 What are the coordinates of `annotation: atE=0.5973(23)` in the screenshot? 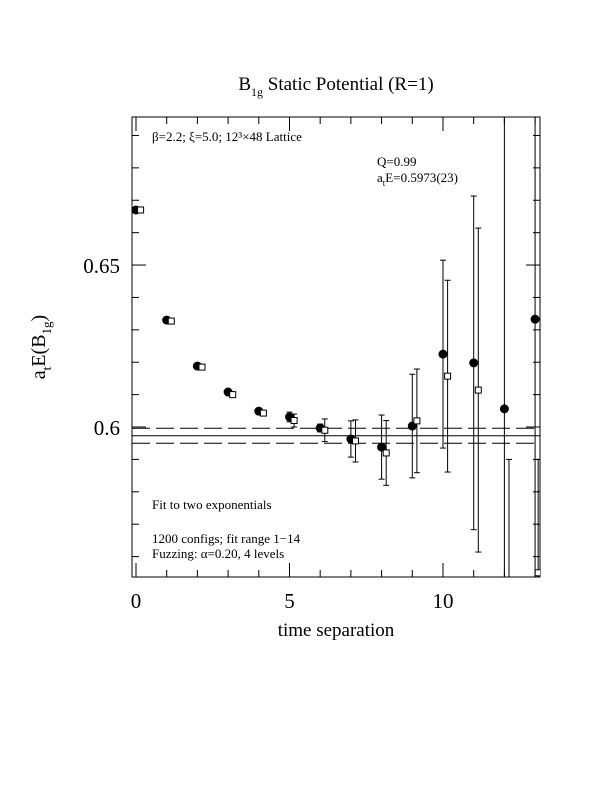 It's located at (417, 179).